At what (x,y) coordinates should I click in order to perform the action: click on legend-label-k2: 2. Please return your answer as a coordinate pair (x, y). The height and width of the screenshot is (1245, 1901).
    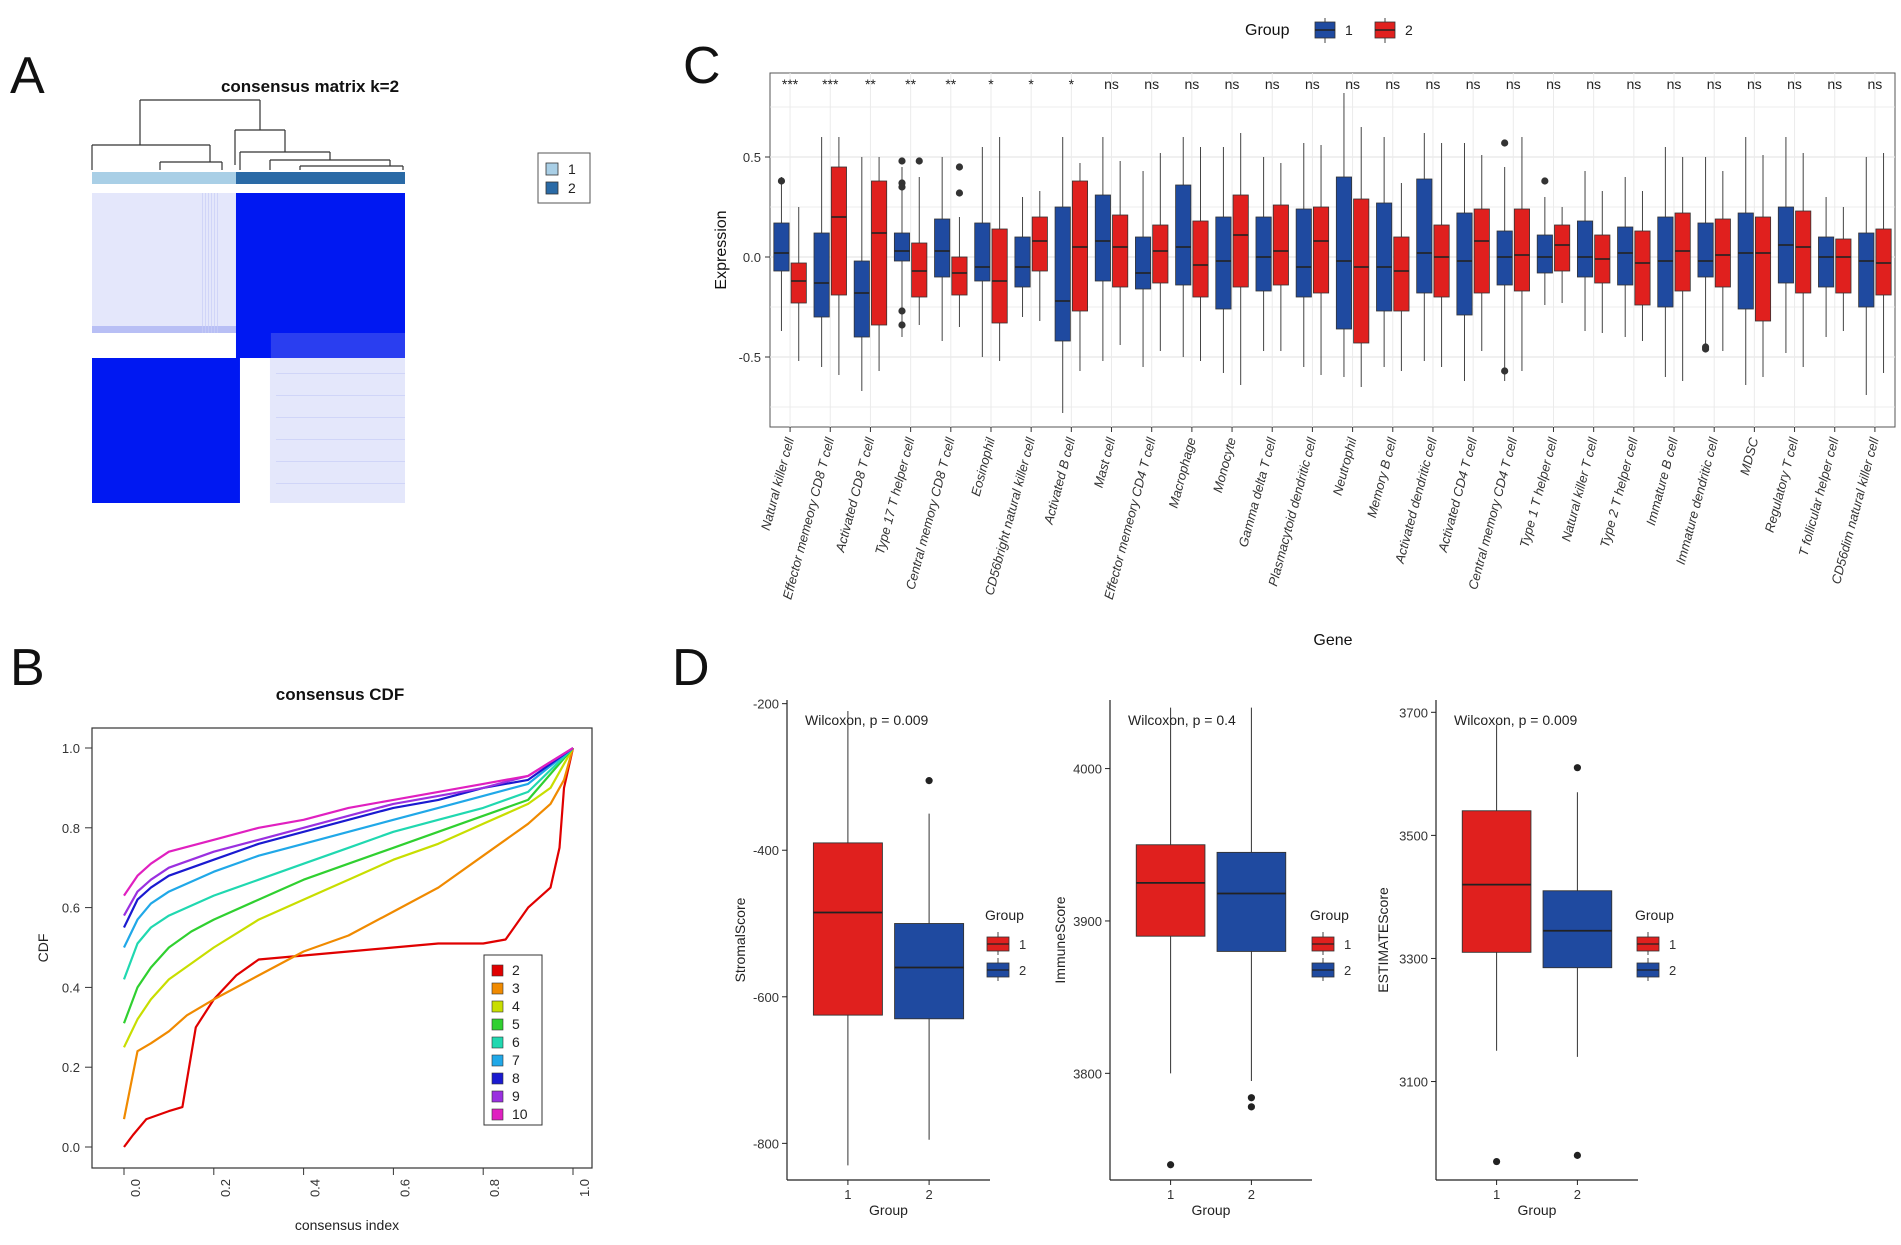
    Looking at the image, I should click on (516, 970).